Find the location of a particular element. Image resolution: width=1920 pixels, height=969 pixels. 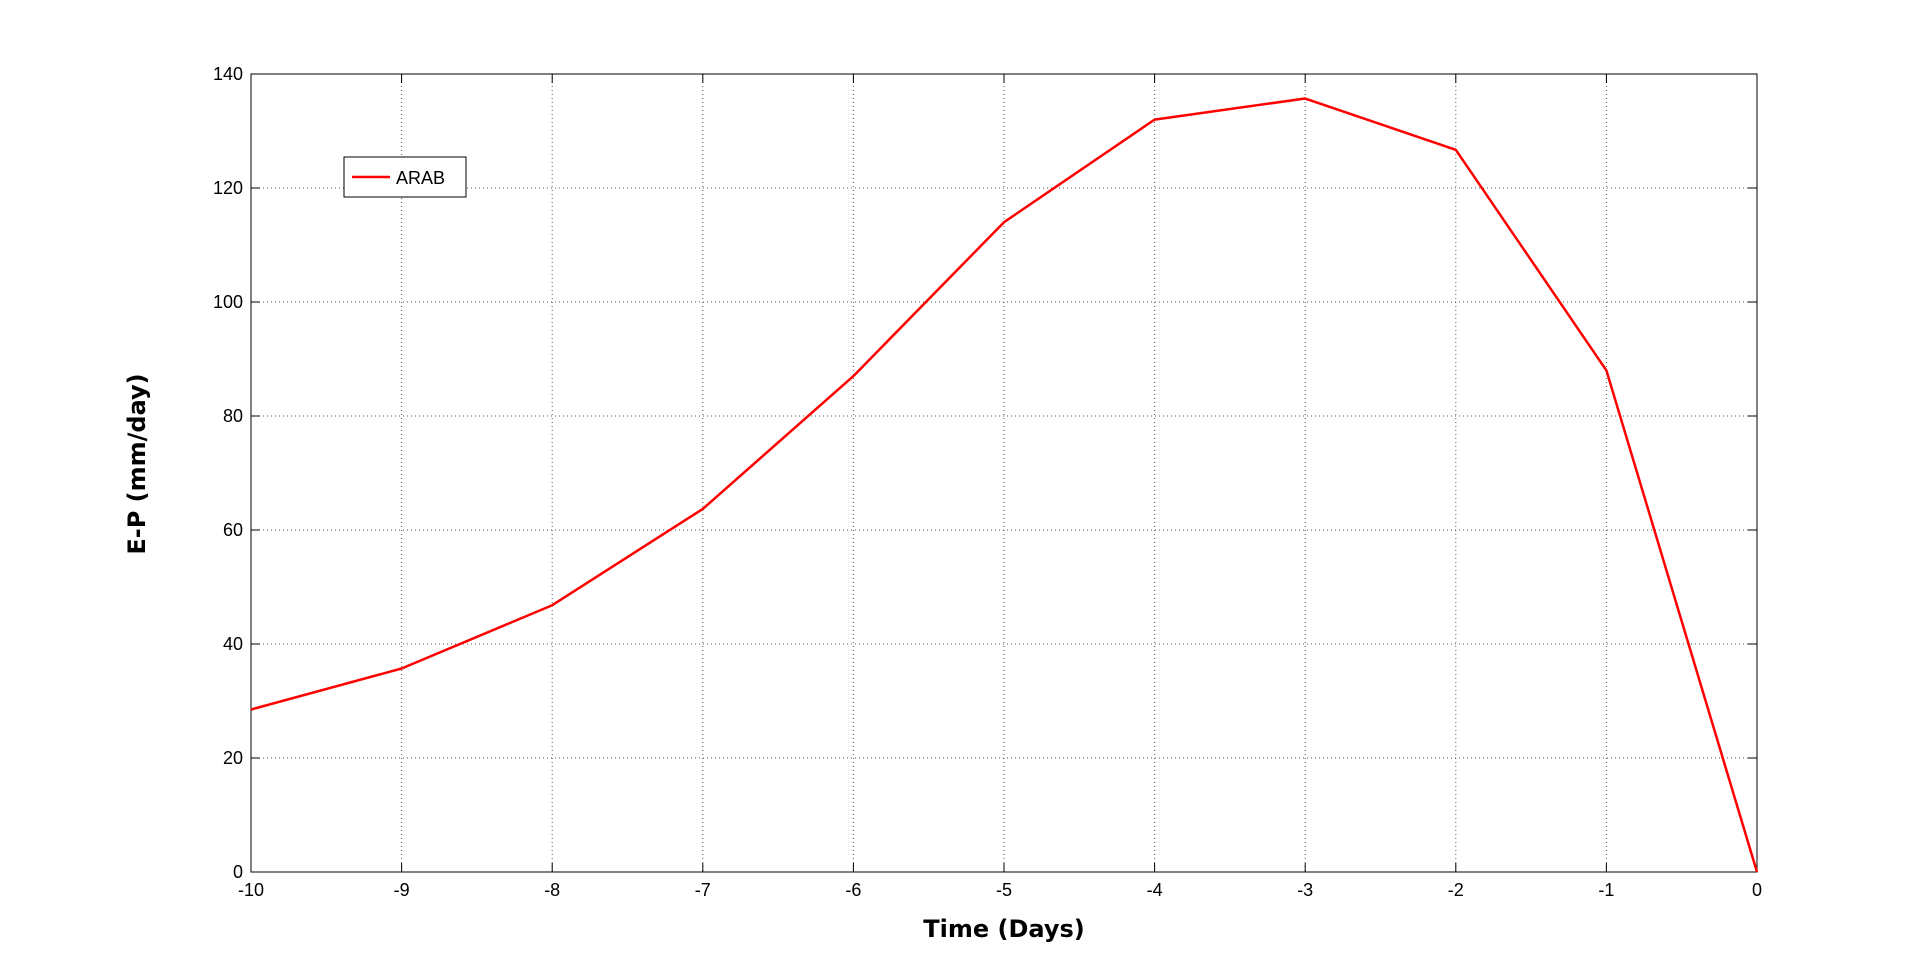

y-tick-label: 140 is located at coordinates (228, 74).